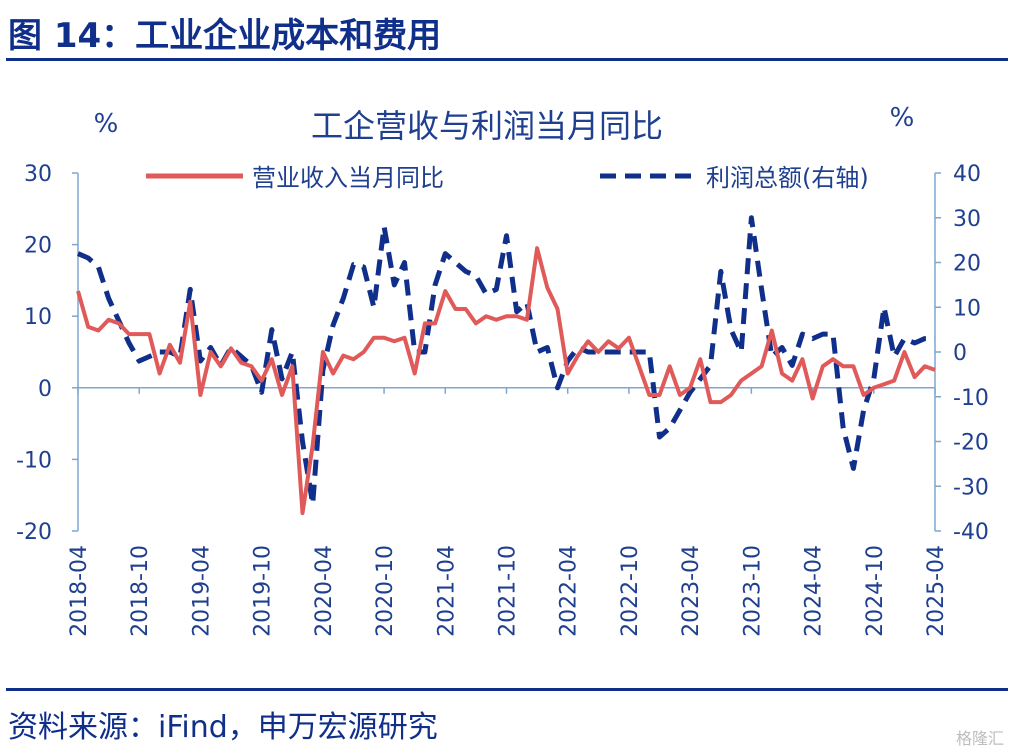 The width and height of the screenshot is (1012, 755). I want to click on x-tick-label: 2023-10, so click(752, 591).